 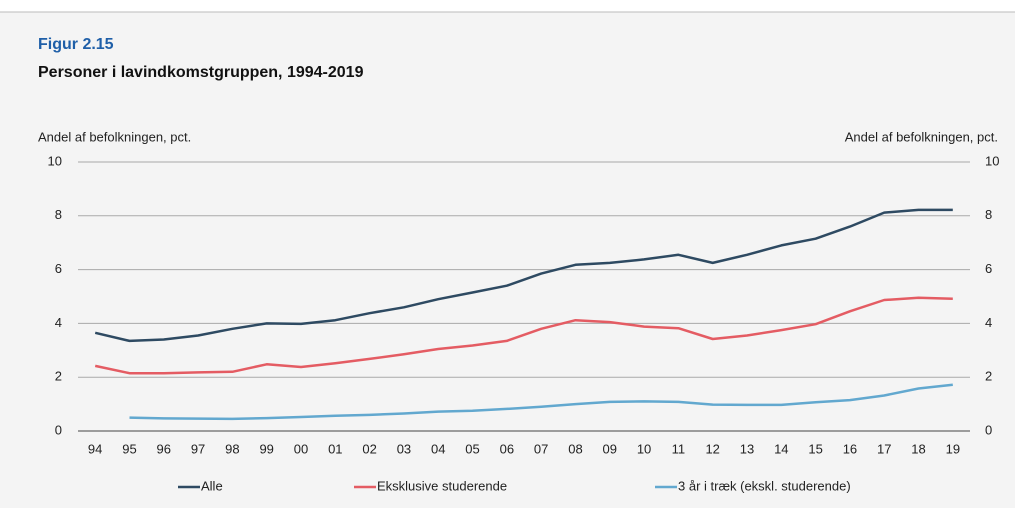 I want to click on x-tick-label: 13, so click(x=747, y=448).